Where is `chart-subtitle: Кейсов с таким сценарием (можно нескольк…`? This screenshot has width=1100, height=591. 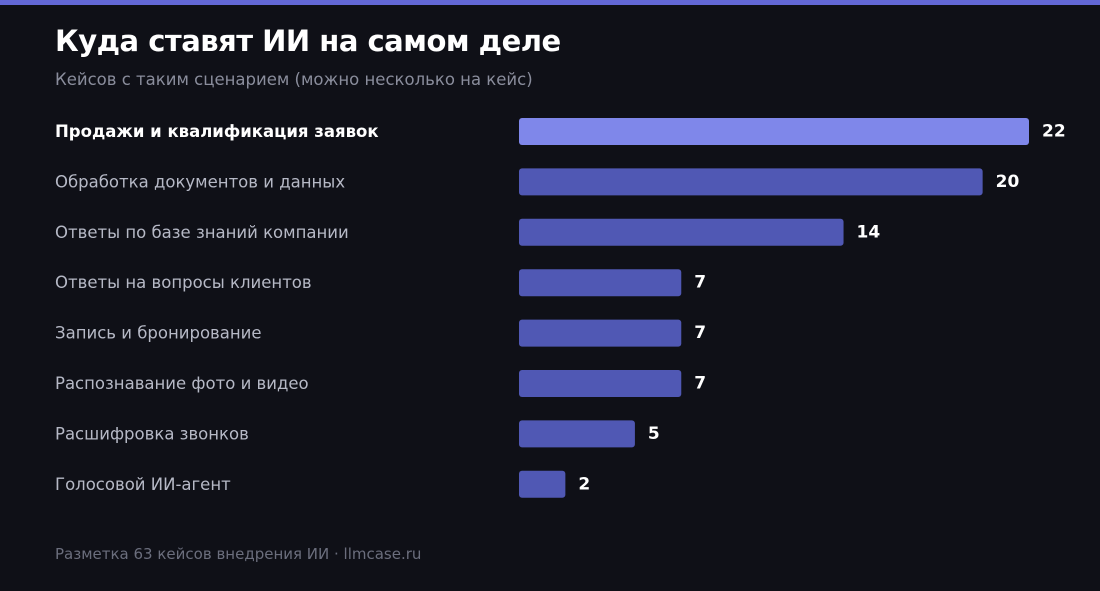 chart-subtitle: Кейсов с таким сценарием (можно нескольк… is located at coordinates (294, 79).